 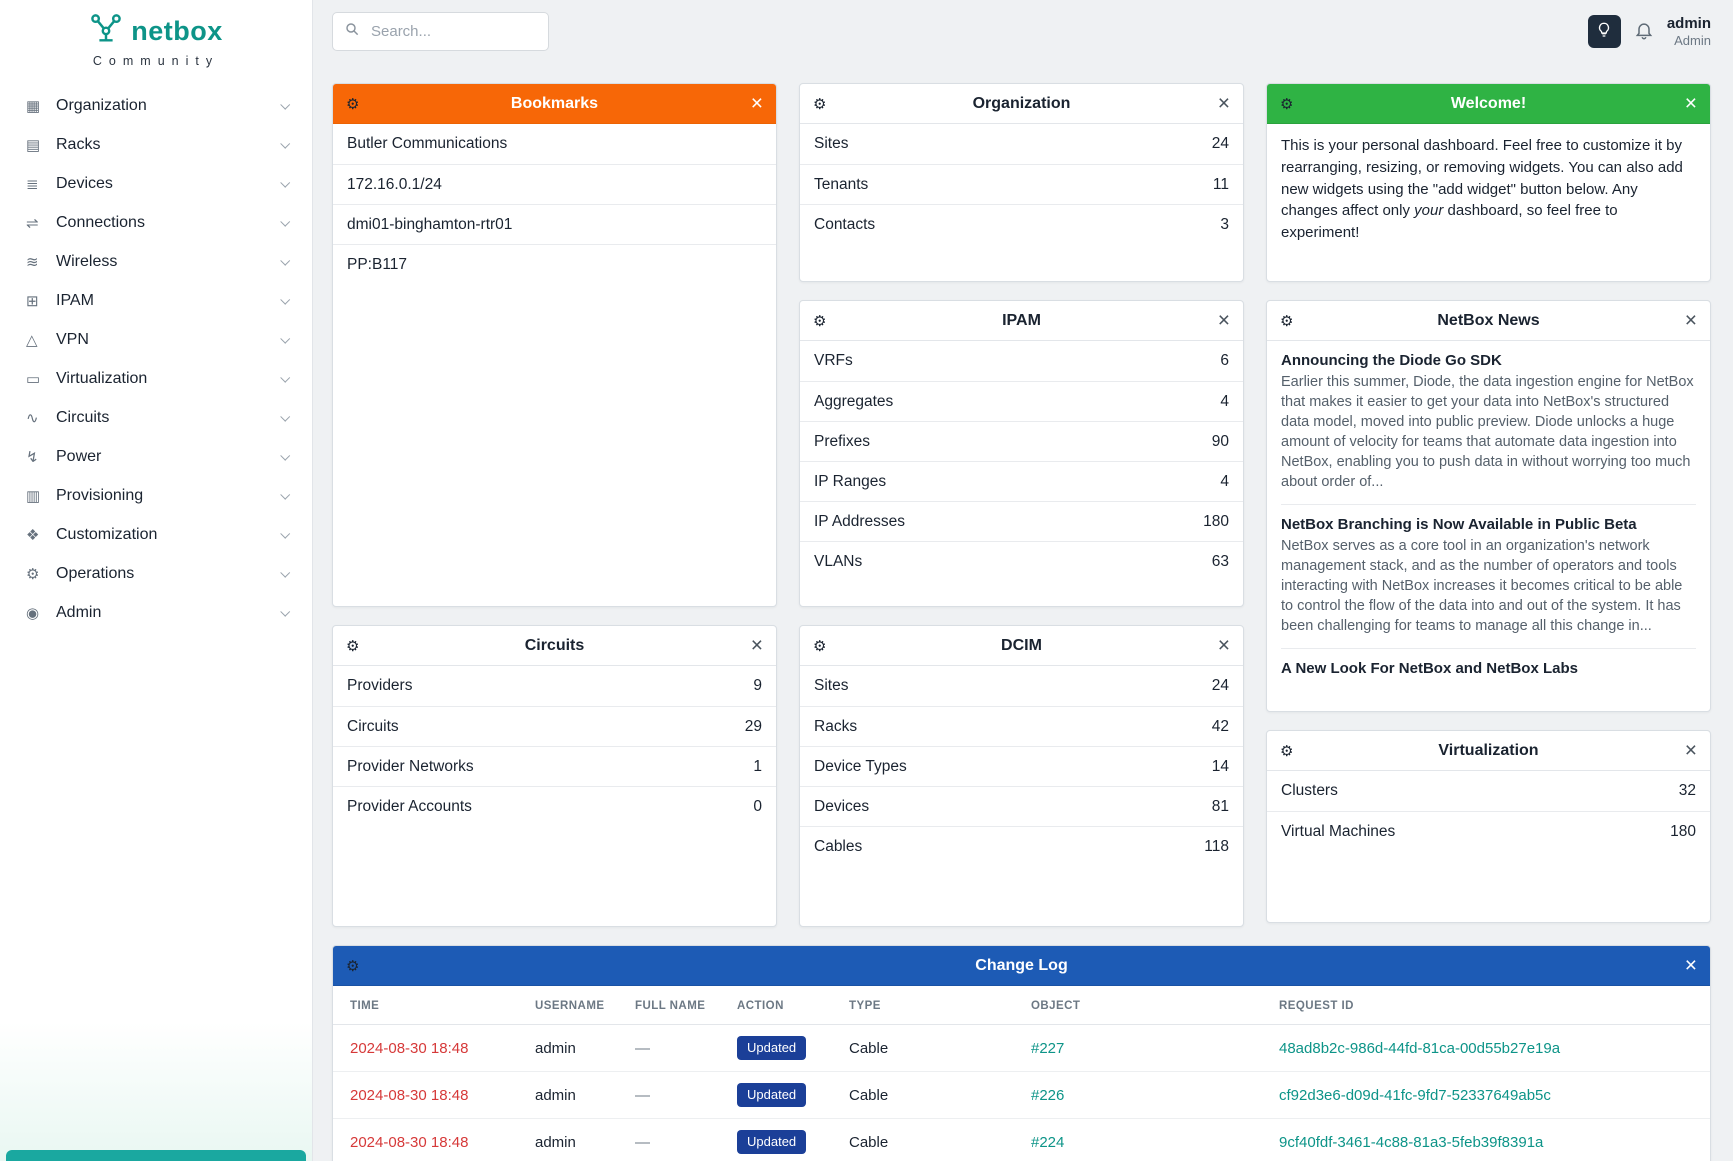 I want to click on stat-value: 4, so click(x=1224, y=481).